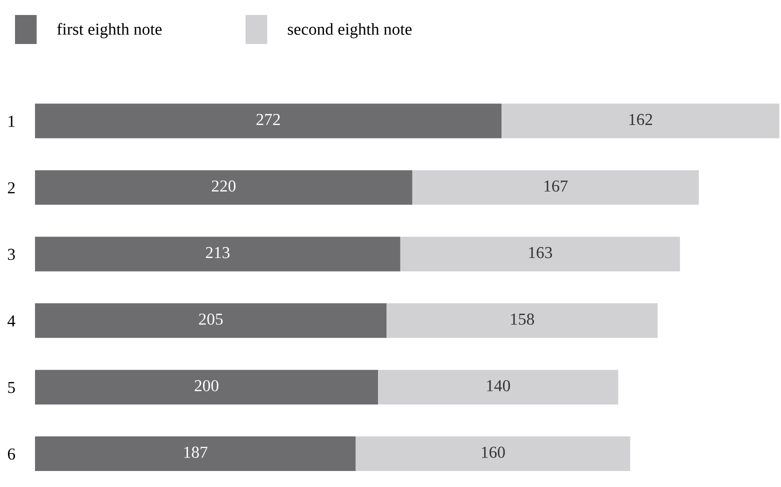  I want to click on data-label: 220, so click(224, 186).